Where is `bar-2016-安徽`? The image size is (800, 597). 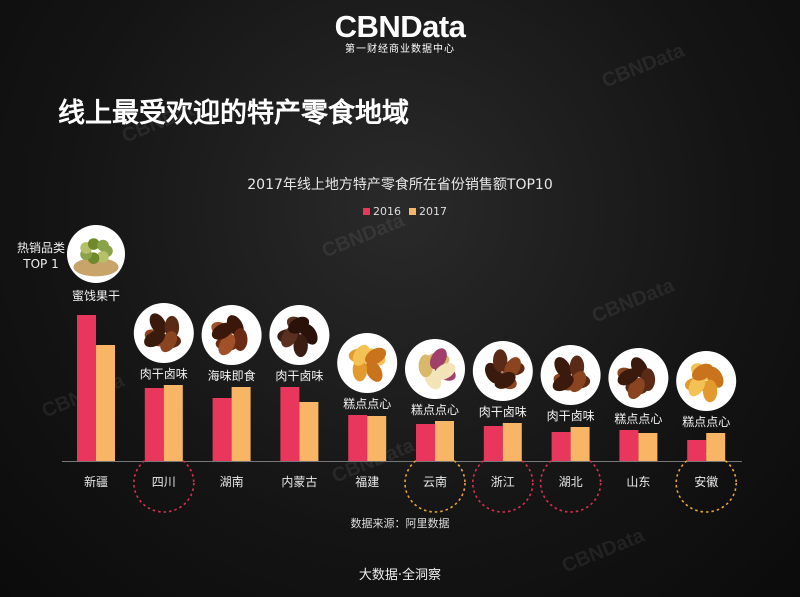
bar-2016-安徽 is located at coordinates (697, 450).